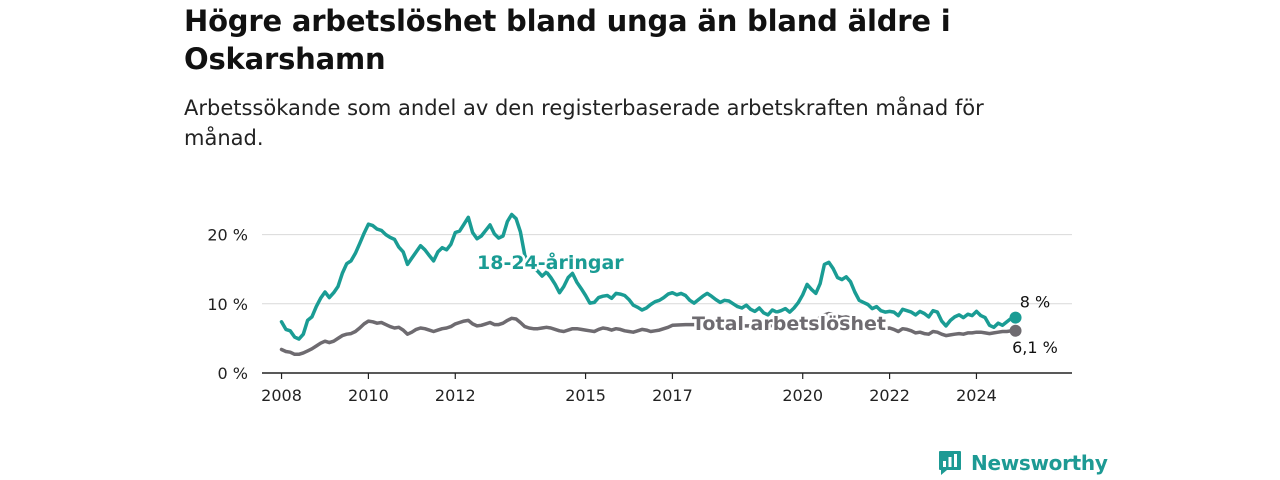 The image size is (1280, 480). Describe the element at coordinates (1035, 347) in the screenshot. I see `total-end-label: 6,1 %` at that location.